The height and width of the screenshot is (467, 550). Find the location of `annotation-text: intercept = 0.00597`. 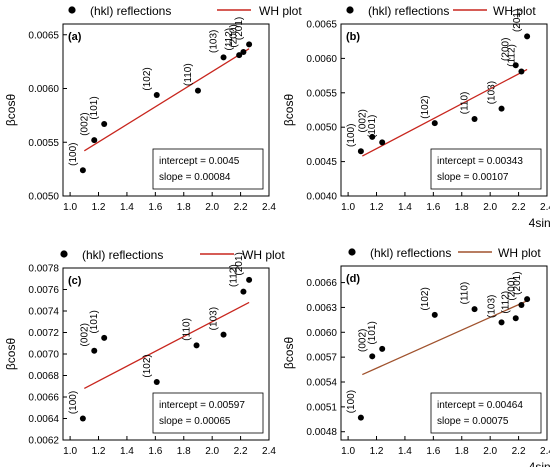

annotation-text: intercept = 0.00597 is located at coordinates (202, 405).